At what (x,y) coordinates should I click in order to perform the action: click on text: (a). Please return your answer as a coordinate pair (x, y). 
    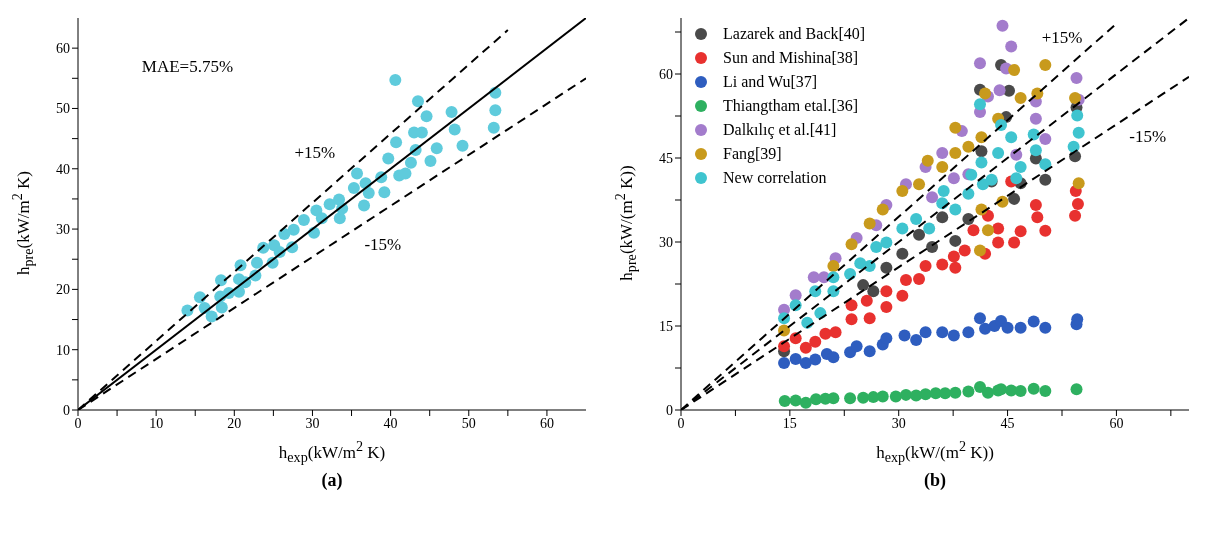
    Looking at the image, I should click on (332, 481).